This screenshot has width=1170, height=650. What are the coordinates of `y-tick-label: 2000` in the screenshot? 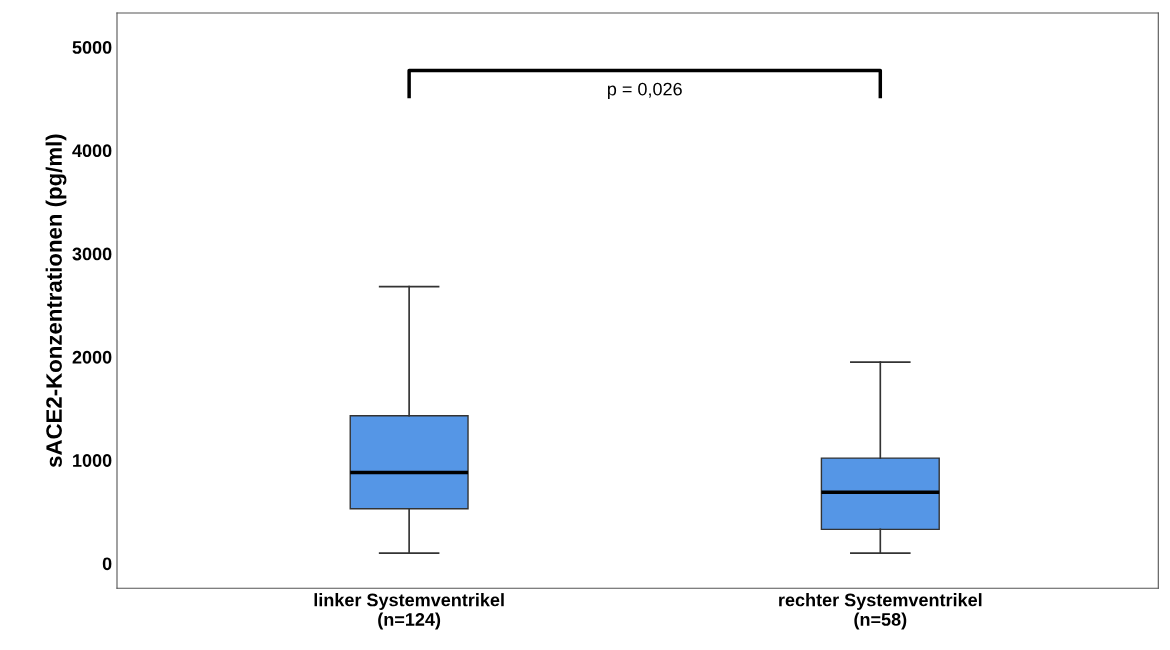 It's located at (92, 357).